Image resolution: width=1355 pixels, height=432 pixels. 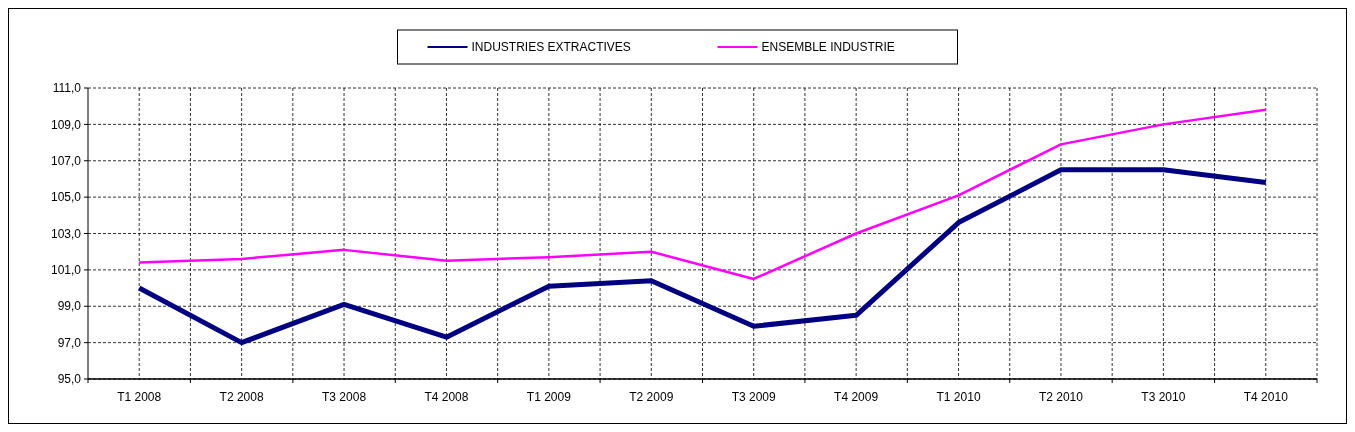 What do you see at coordinates (958, 397) in the screenshot?
I see `x-tick-label: T1 2010` at bounding box center [958, 397].